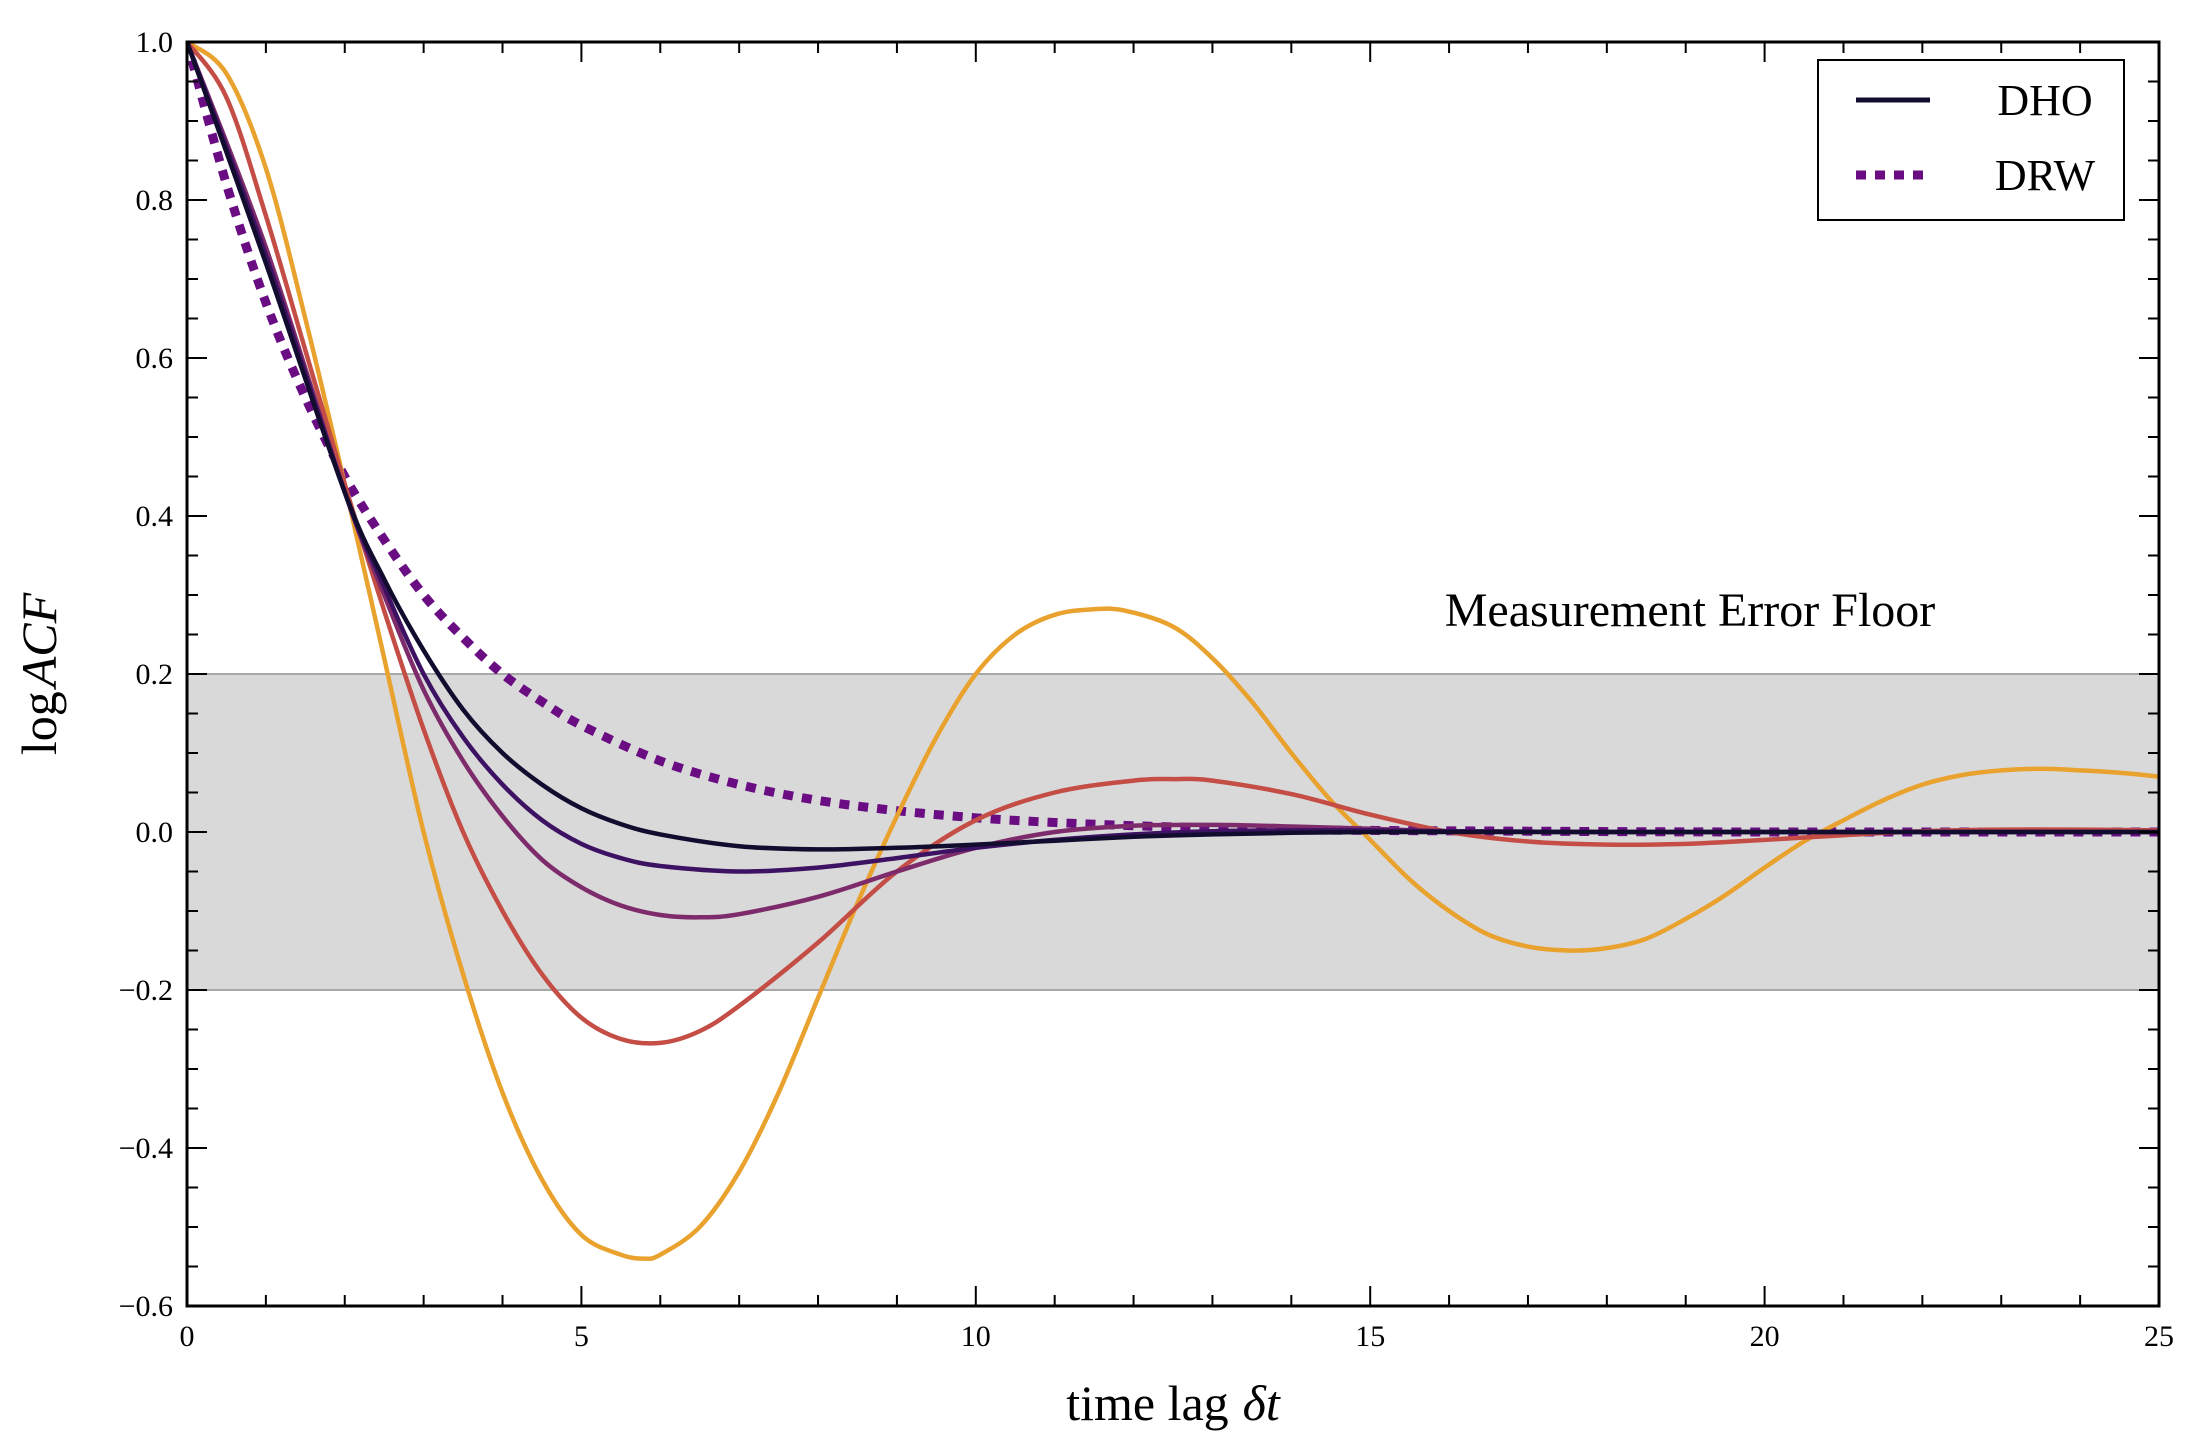 Image resolution: width=2190 pixels, height=1445 pixels. Describe the element at coordinates (146, 1148) in the screenshot. I see `y-tick-label: −0.4` at that location.